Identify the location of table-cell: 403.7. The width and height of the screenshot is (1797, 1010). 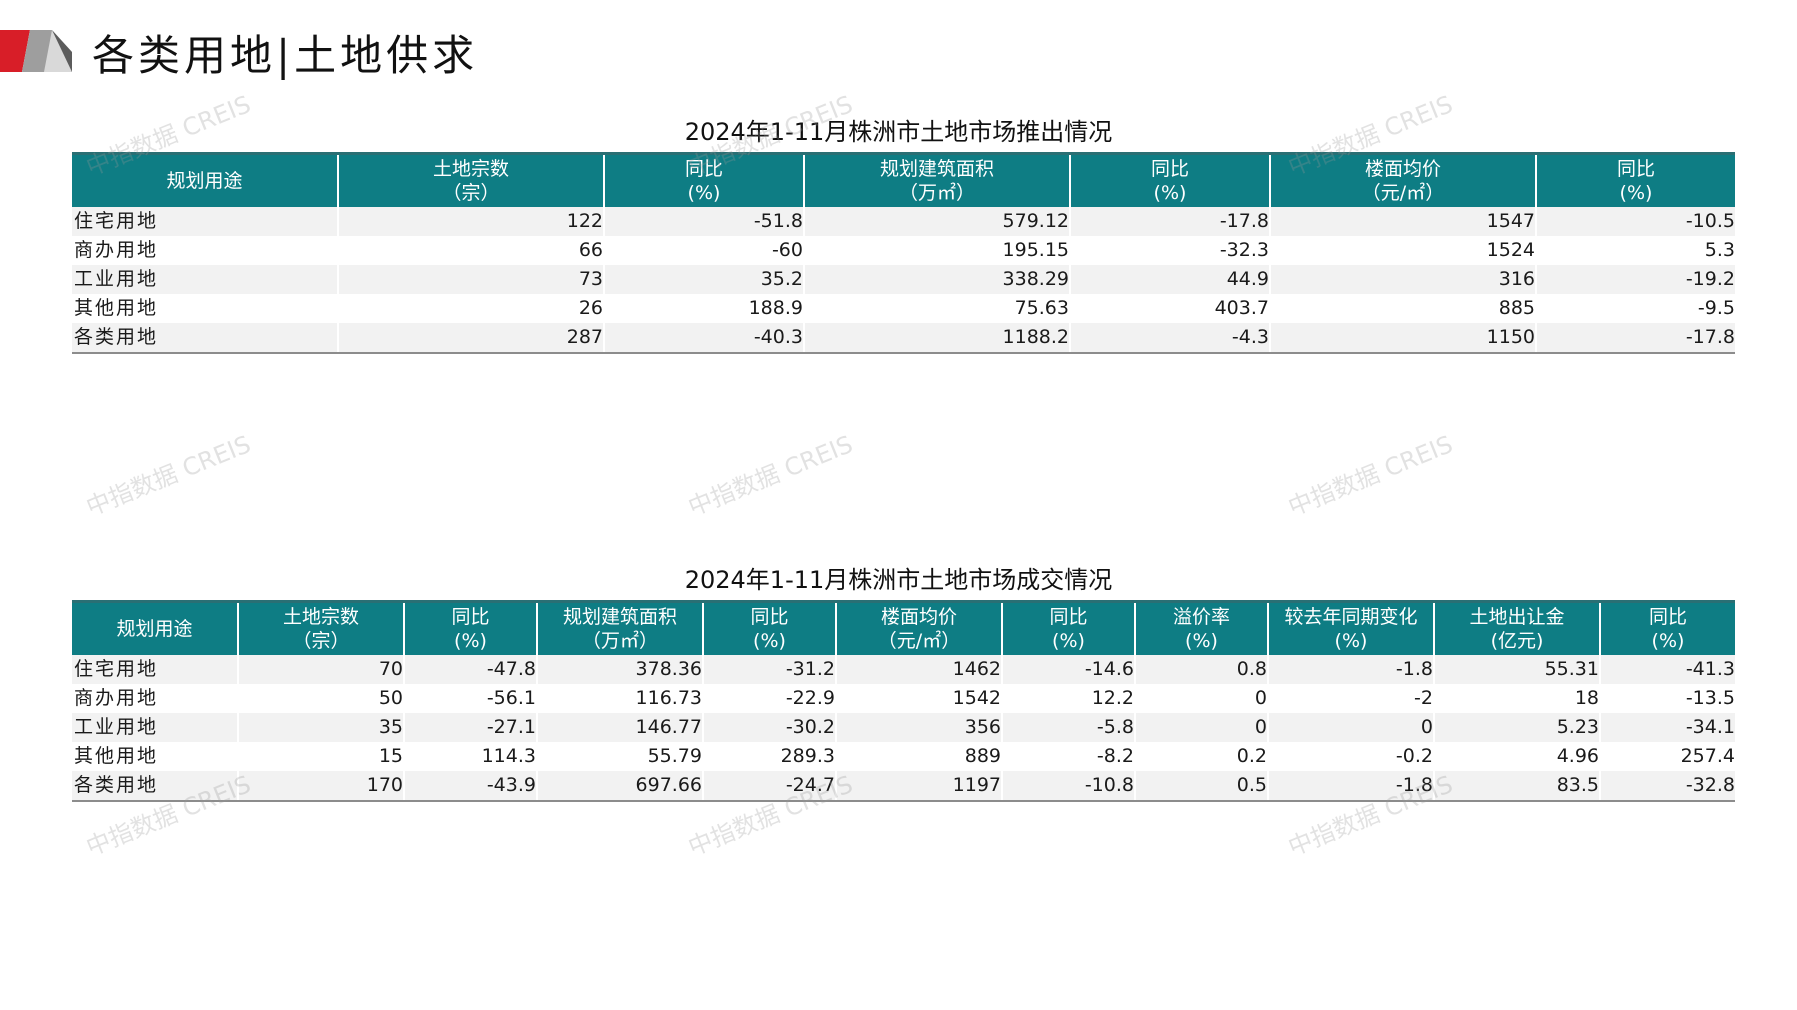
(1170, 308).